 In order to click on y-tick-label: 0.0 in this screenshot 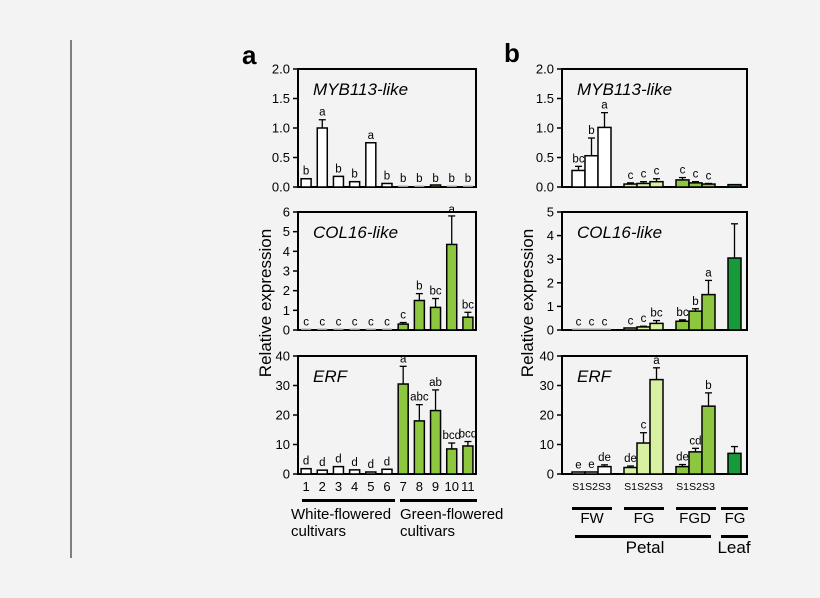, I will do `click(545, 187)`.